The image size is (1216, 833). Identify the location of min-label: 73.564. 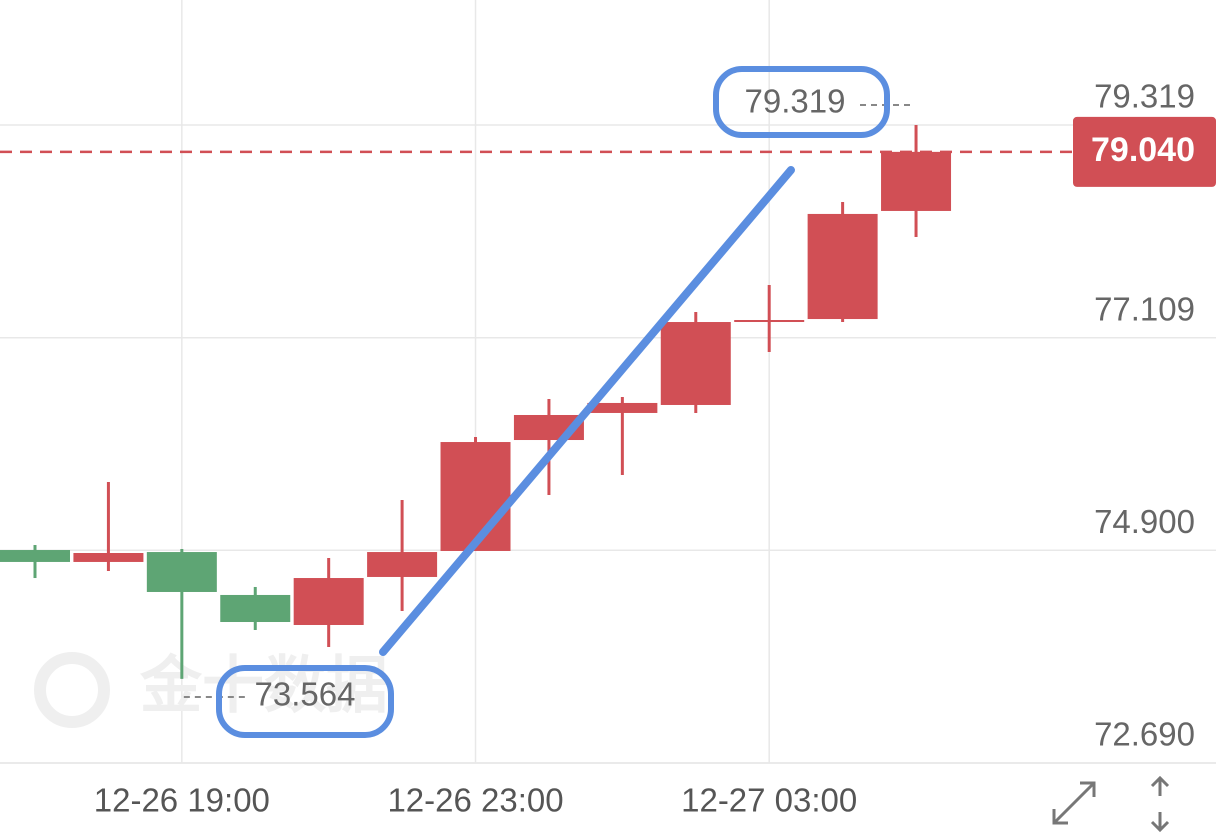
(305, 694).